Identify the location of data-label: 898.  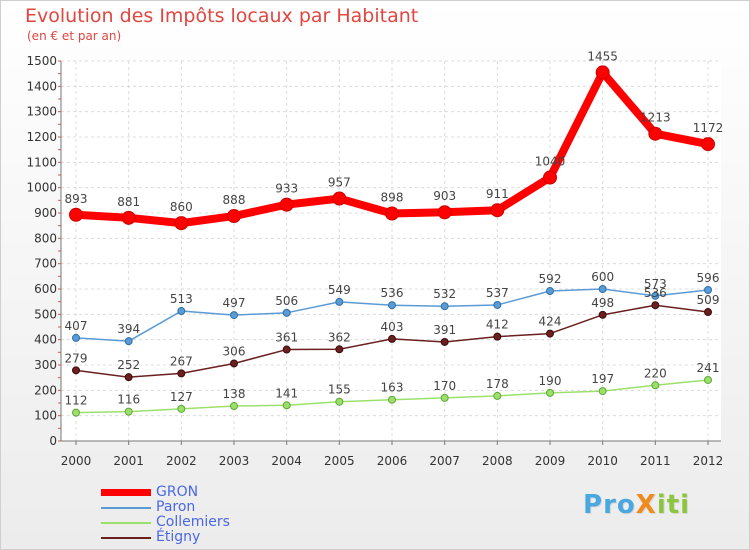
(392, 198).